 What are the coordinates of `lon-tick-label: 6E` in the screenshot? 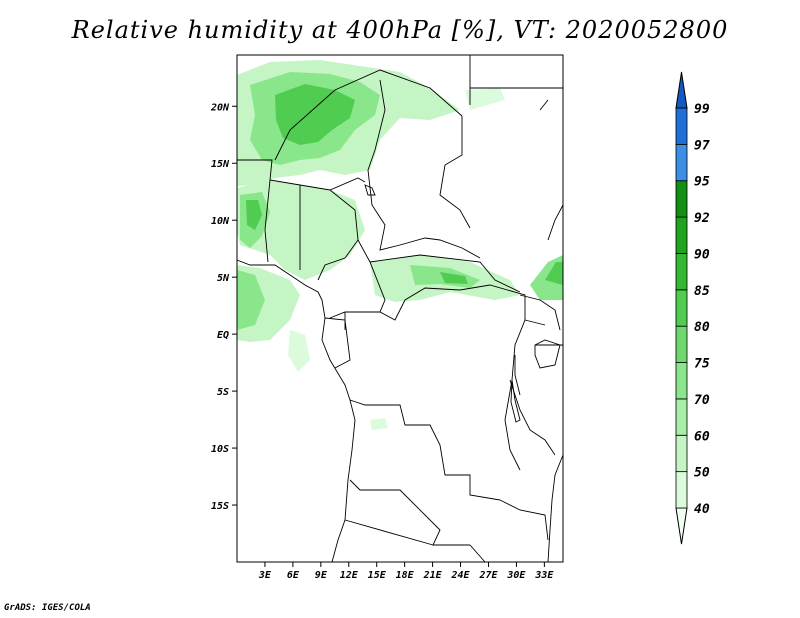 It's located at (293, 575).